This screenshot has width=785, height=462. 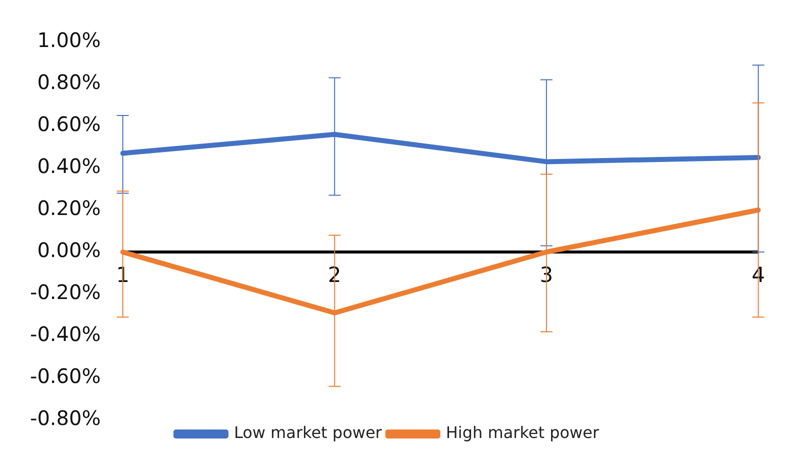 I want to click on legend-label: Low market power, so click(x=308, y=432).